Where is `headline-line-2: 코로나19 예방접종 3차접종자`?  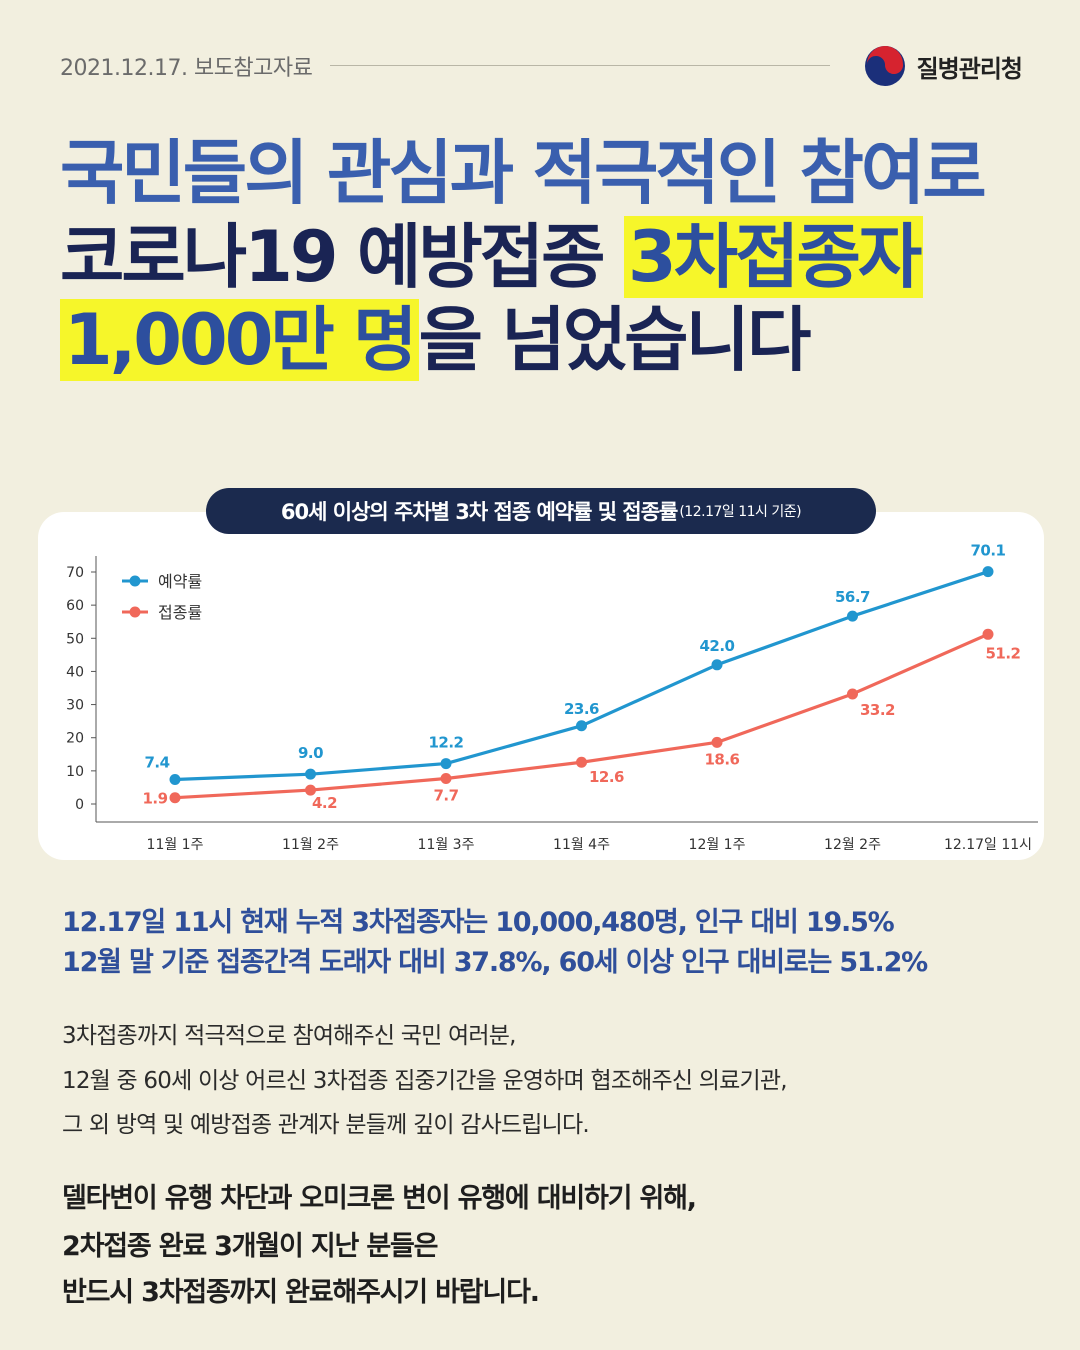 headline-line-2: 코로나19 예방접종 3차접종자 is located at coordinates (550, 257).